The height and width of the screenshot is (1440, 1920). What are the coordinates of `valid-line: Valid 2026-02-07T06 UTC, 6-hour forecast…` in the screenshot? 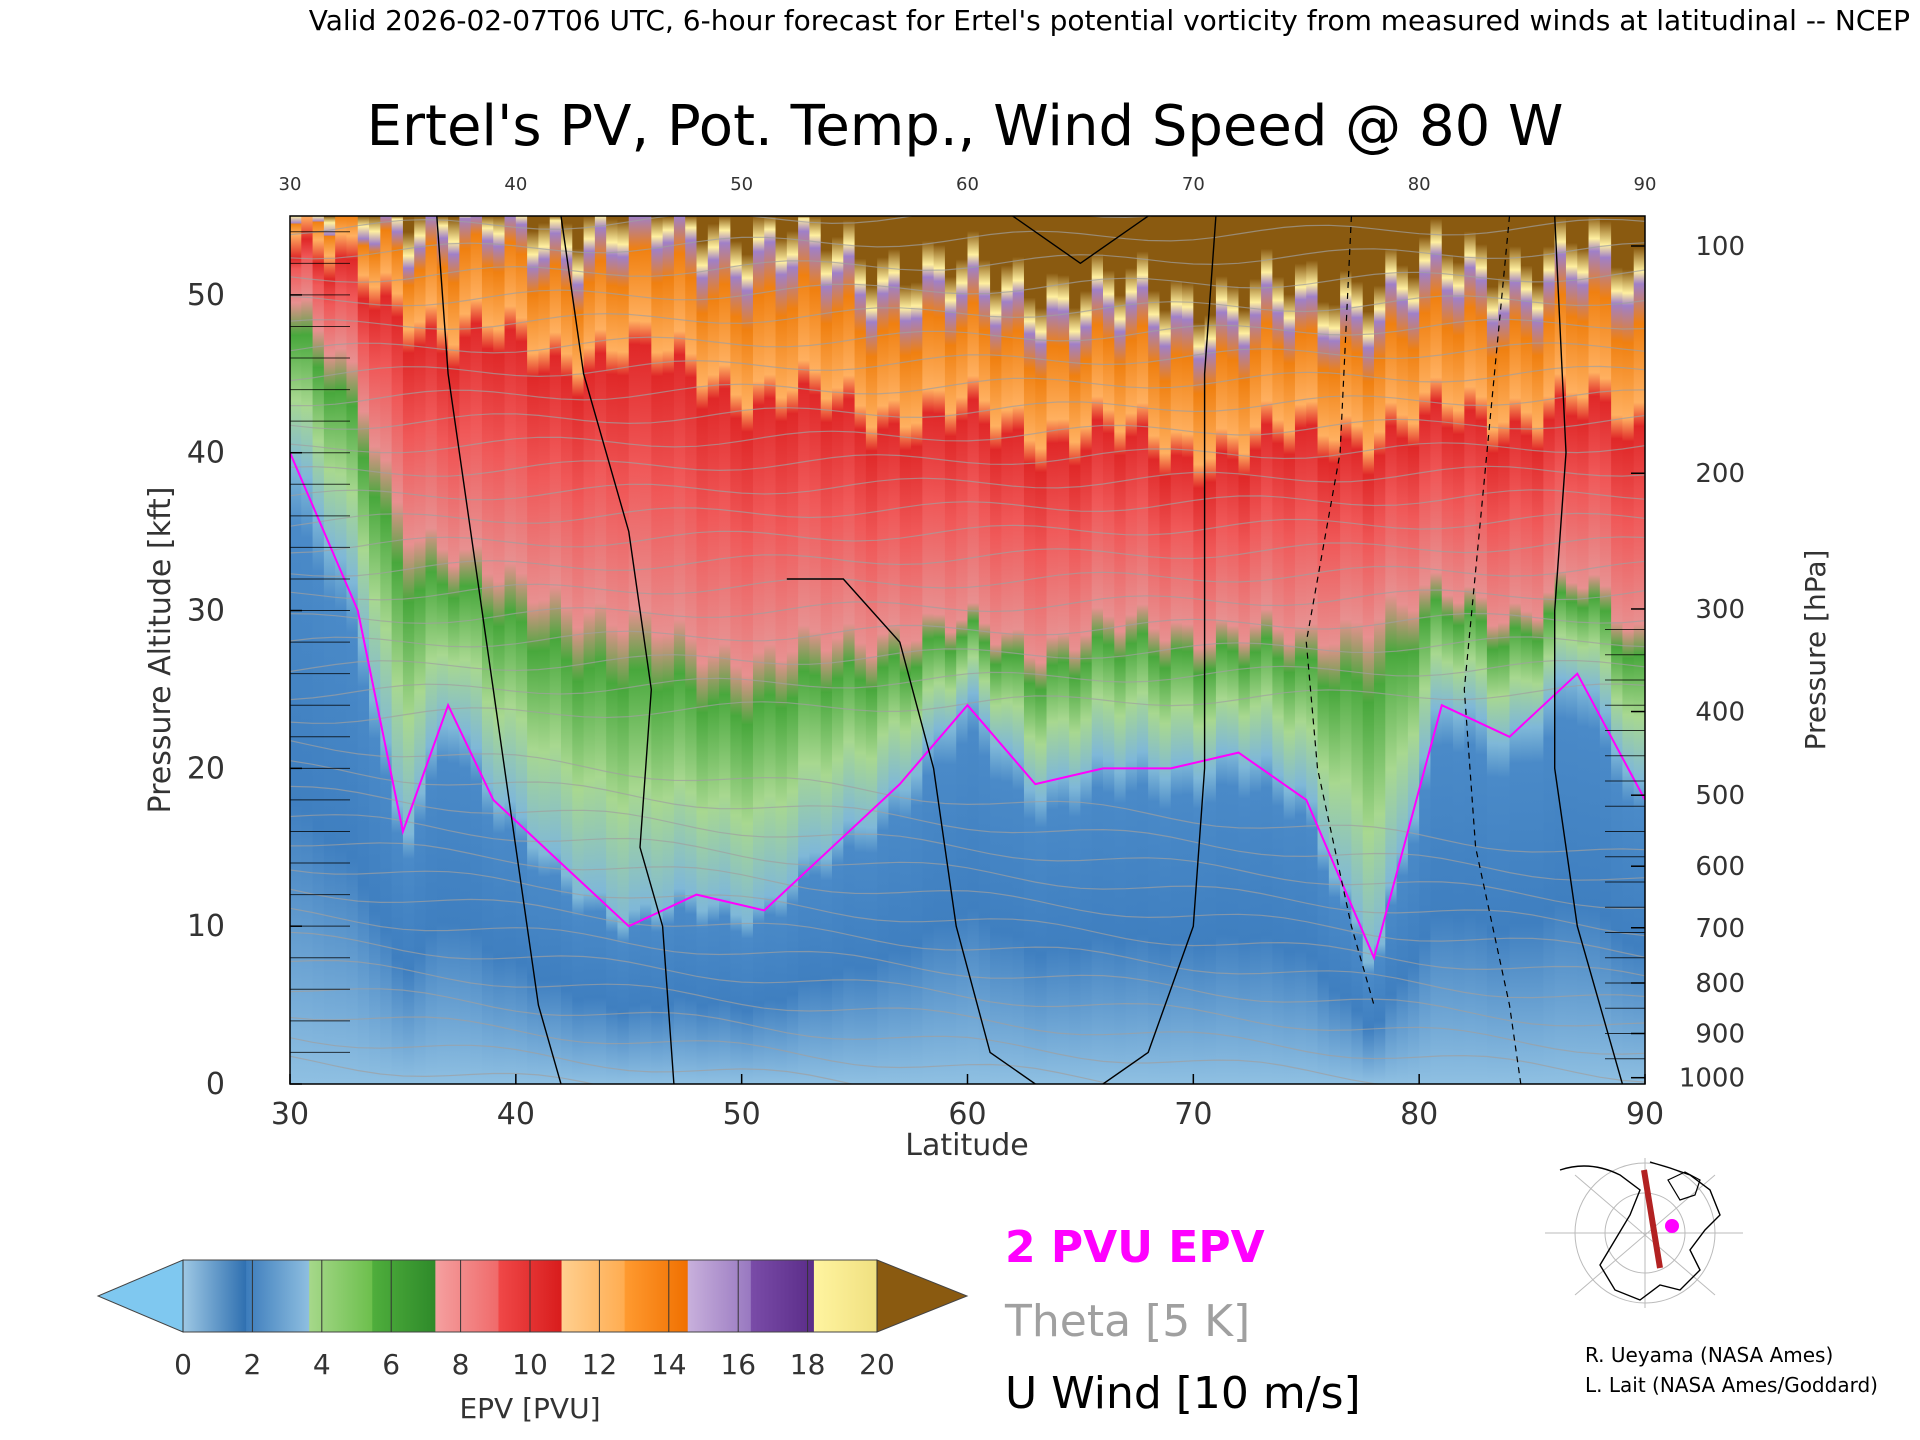 It's located at (1109, 20).